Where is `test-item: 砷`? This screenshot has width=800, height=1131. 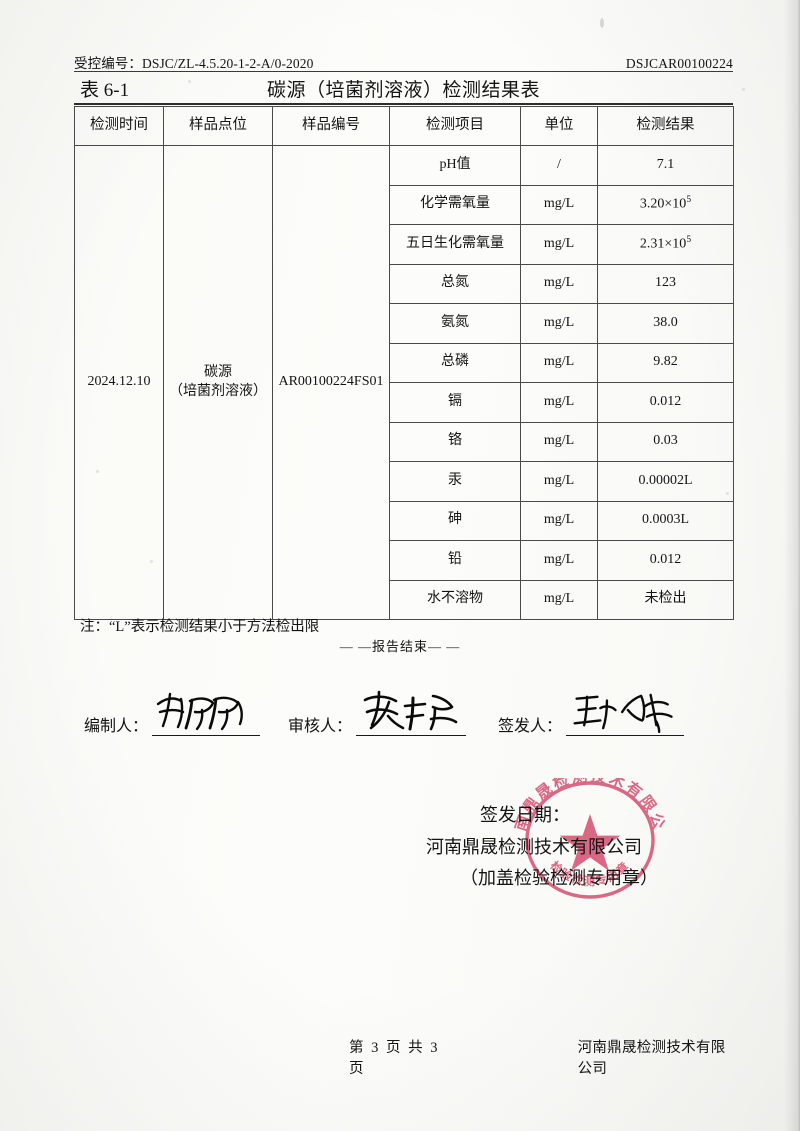 test-item: 砷 is located at coordinates (455, 520).